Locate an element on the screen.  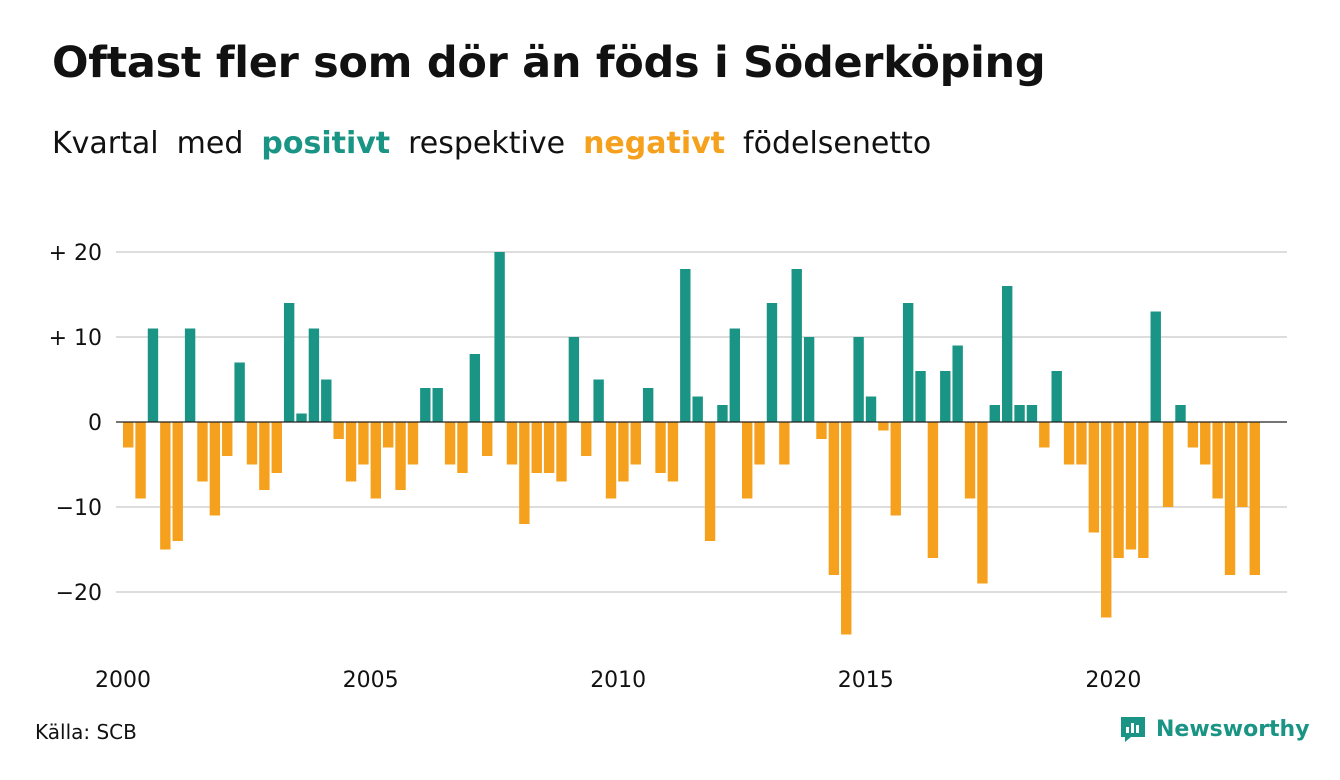
subtitle-fodelsenetto: födelsenetto is located at coordinates (837, 143).